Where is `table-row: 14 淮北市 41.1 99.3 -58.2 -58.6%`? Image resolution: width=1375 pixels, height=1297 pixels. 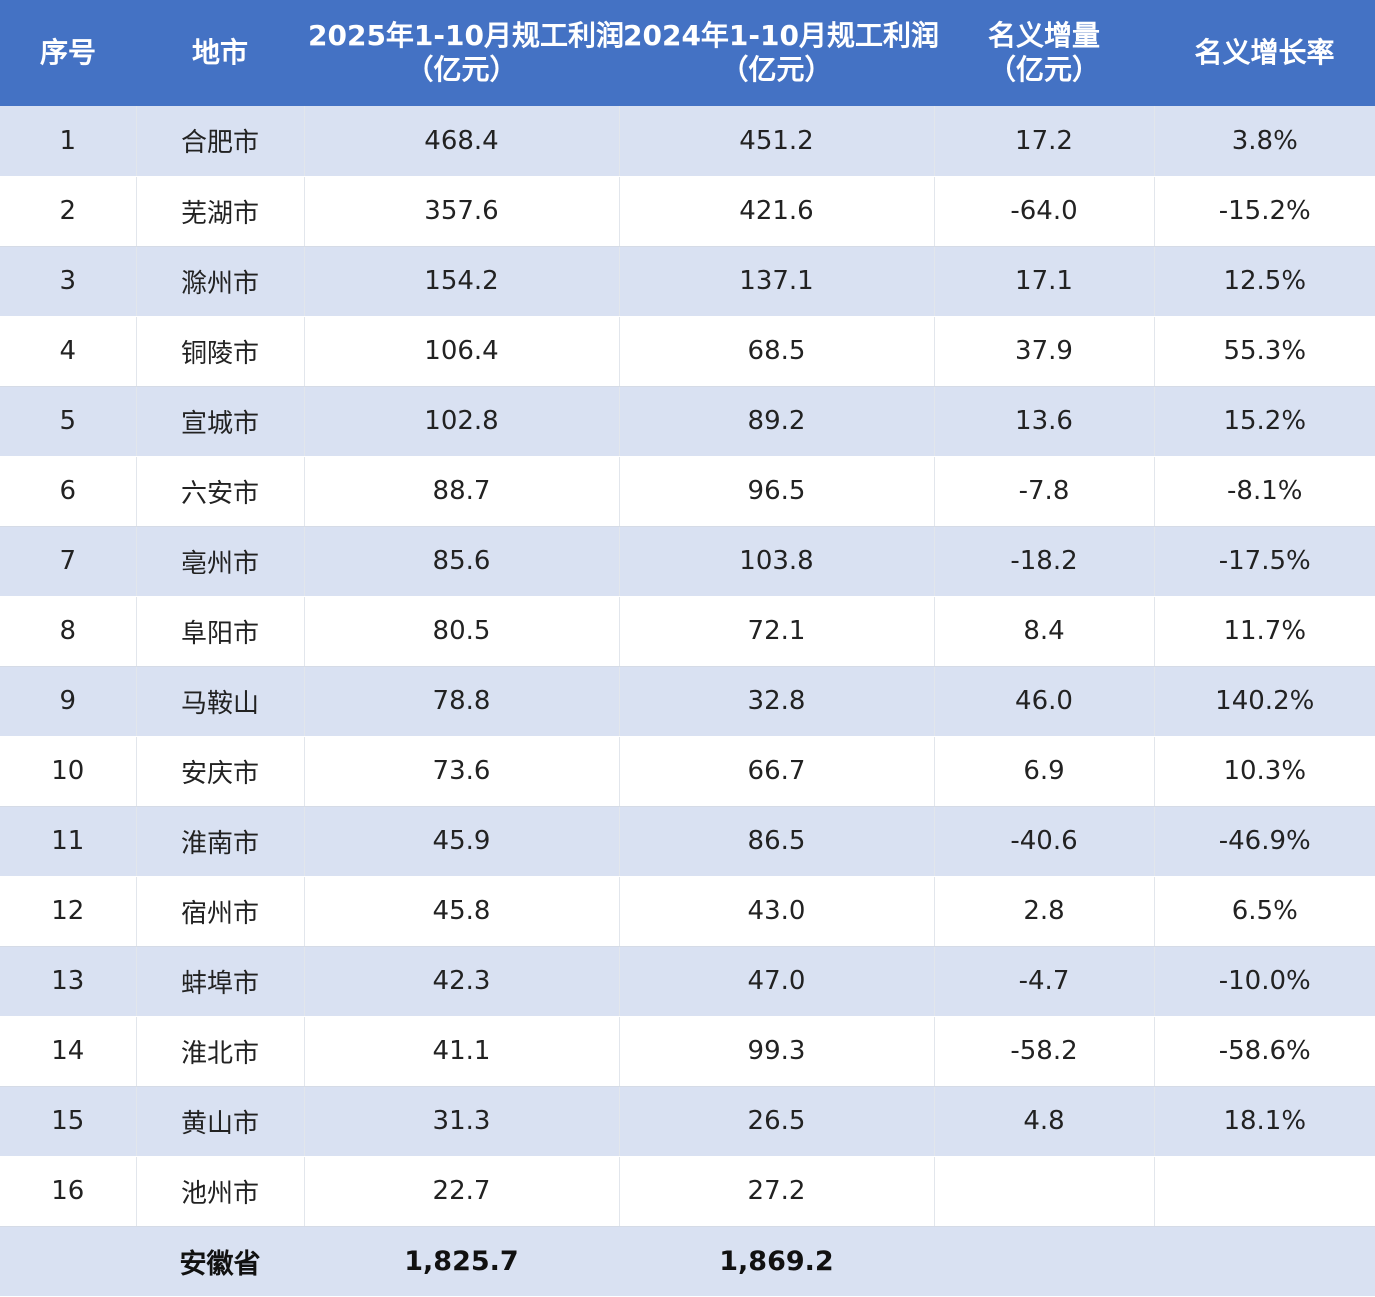 table-row: 14 淮北市 41.1 99.3 -58.2 -58.6% is located at coordinates (687, 1051).